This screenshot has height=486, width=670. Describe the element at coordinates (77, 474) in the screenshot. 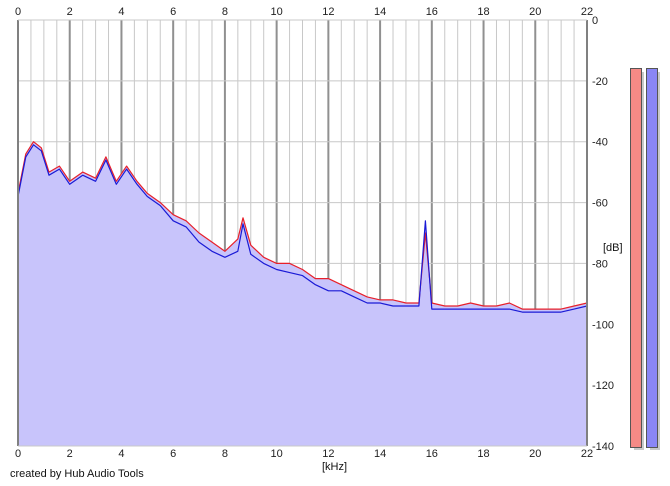

I see `credit-text: created by Hub Audio Tools` at that location.